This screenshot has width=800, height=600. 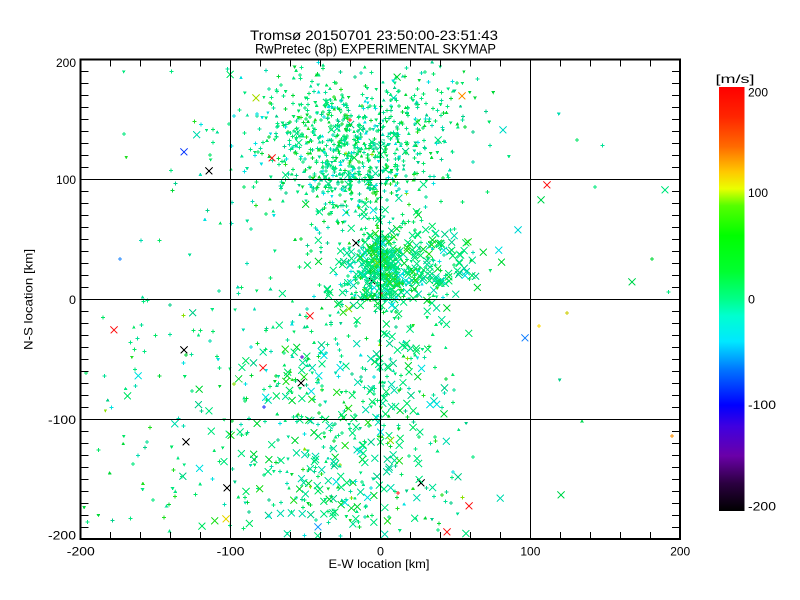 I want to click on svg-text:Tromsø 20150701 23:50:00-23:51: Tromsø 20150701 23:50:00-23:51:43, so click(x=374, y=35).